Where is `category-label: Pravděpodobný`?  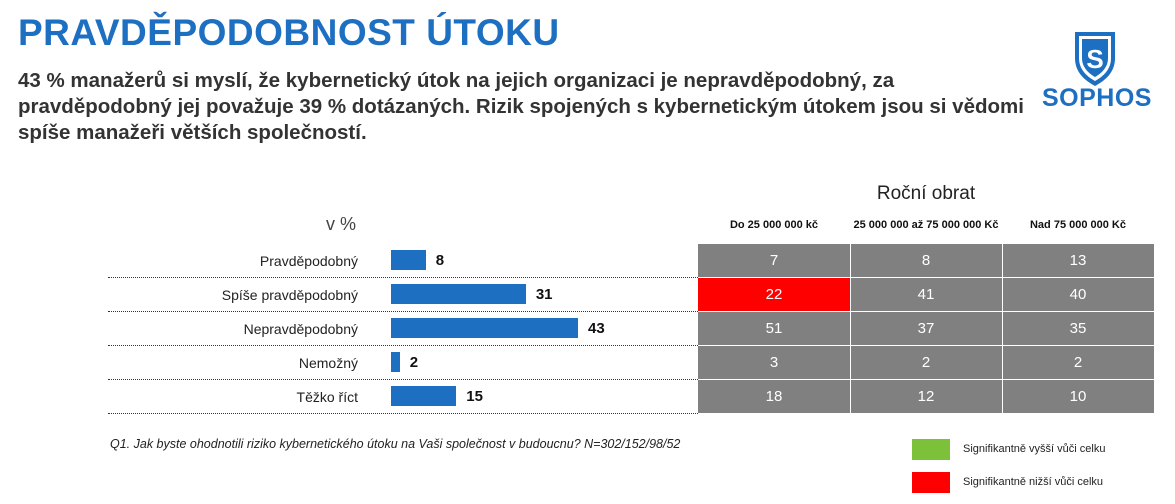 category-label: Pravděpodobný is located at coordinates (308, 261).